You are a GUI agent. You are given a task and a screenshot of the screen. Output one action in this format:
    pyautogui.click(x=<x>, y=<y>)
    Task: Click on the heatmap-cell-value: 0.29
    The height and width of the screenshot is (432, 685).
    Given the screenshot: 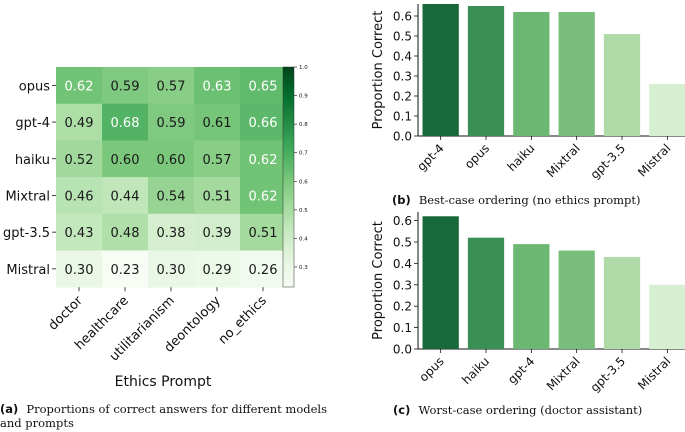 What is the action you would take?
    pyautogui.click(x=217, y=270)
    